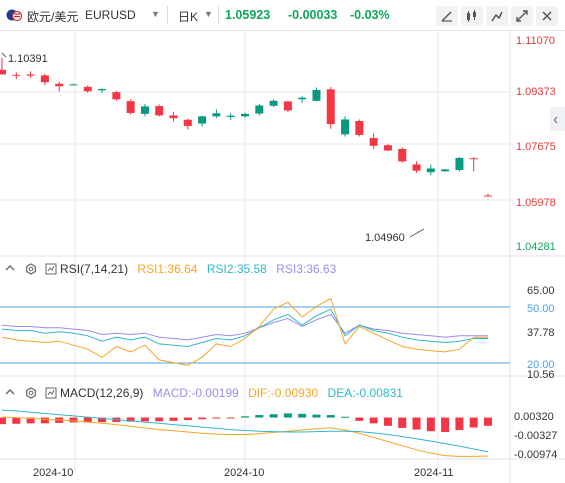  I want to click on rsi-axis-label: 37.78, so click(541, 333).